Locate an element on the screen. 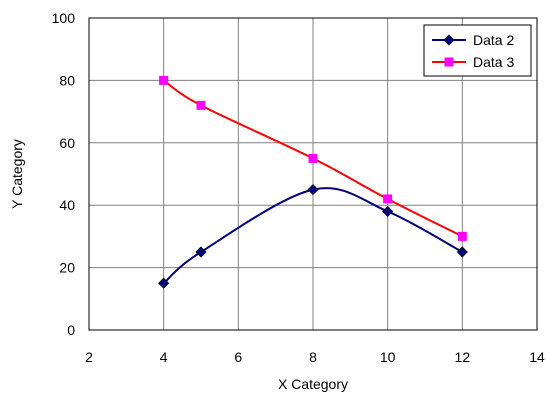 This screenshot has height=394, width=547. x-tick-label: 12 is located at coordinates (463, 357).